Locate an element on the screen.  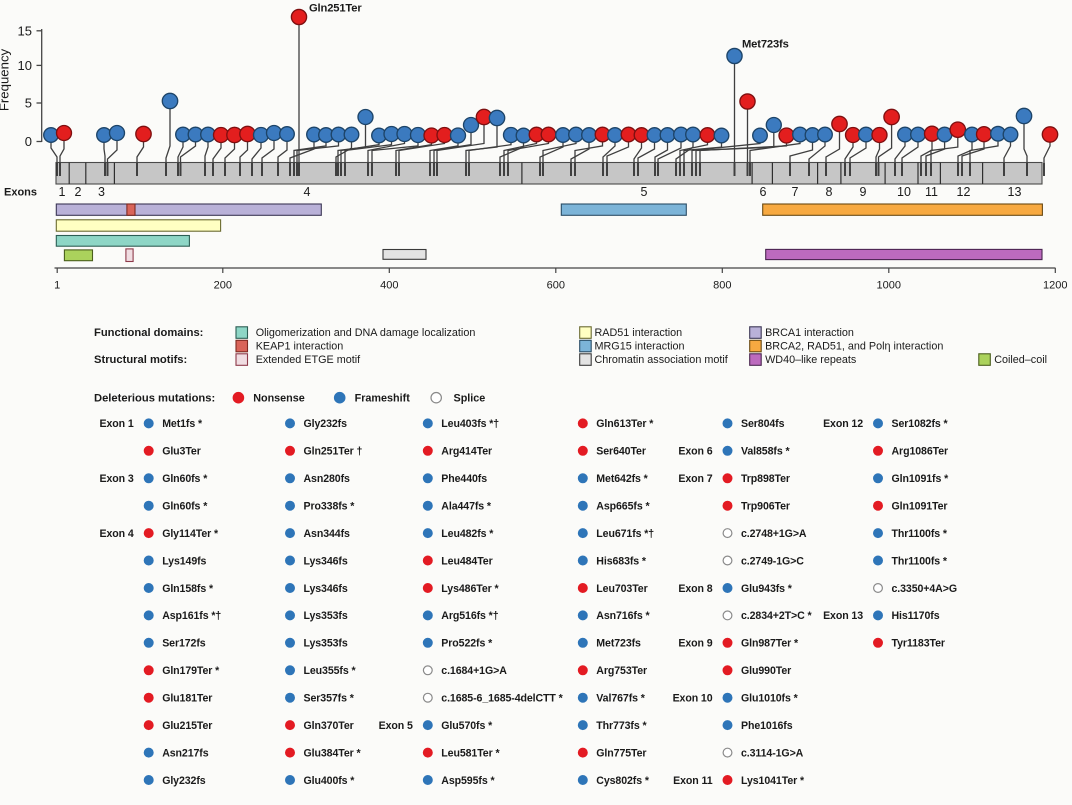
svg-text: Gln179Ter * is located at coordinates (191, 671).